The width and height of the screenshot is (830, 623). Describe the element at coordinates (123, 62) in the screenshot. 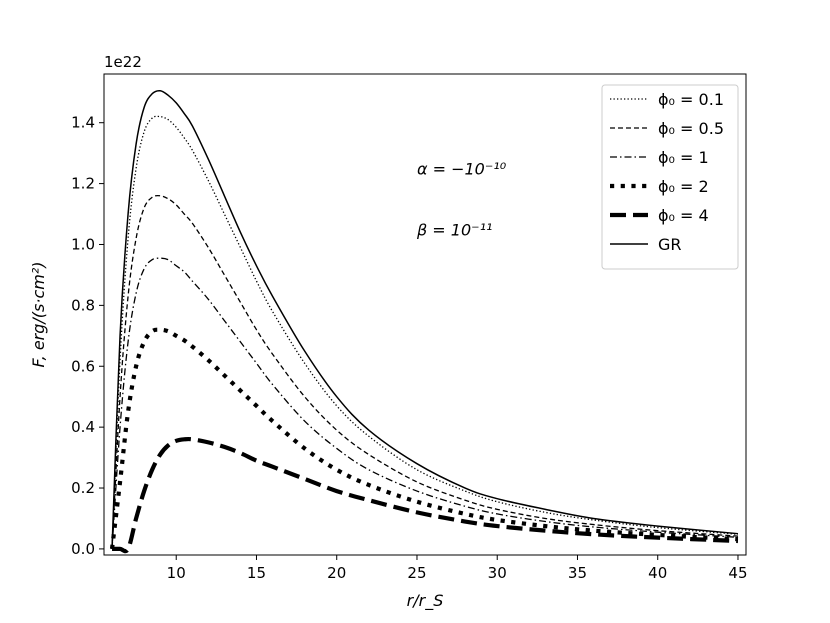

I see `y-offset-text: 1e22` at that location.